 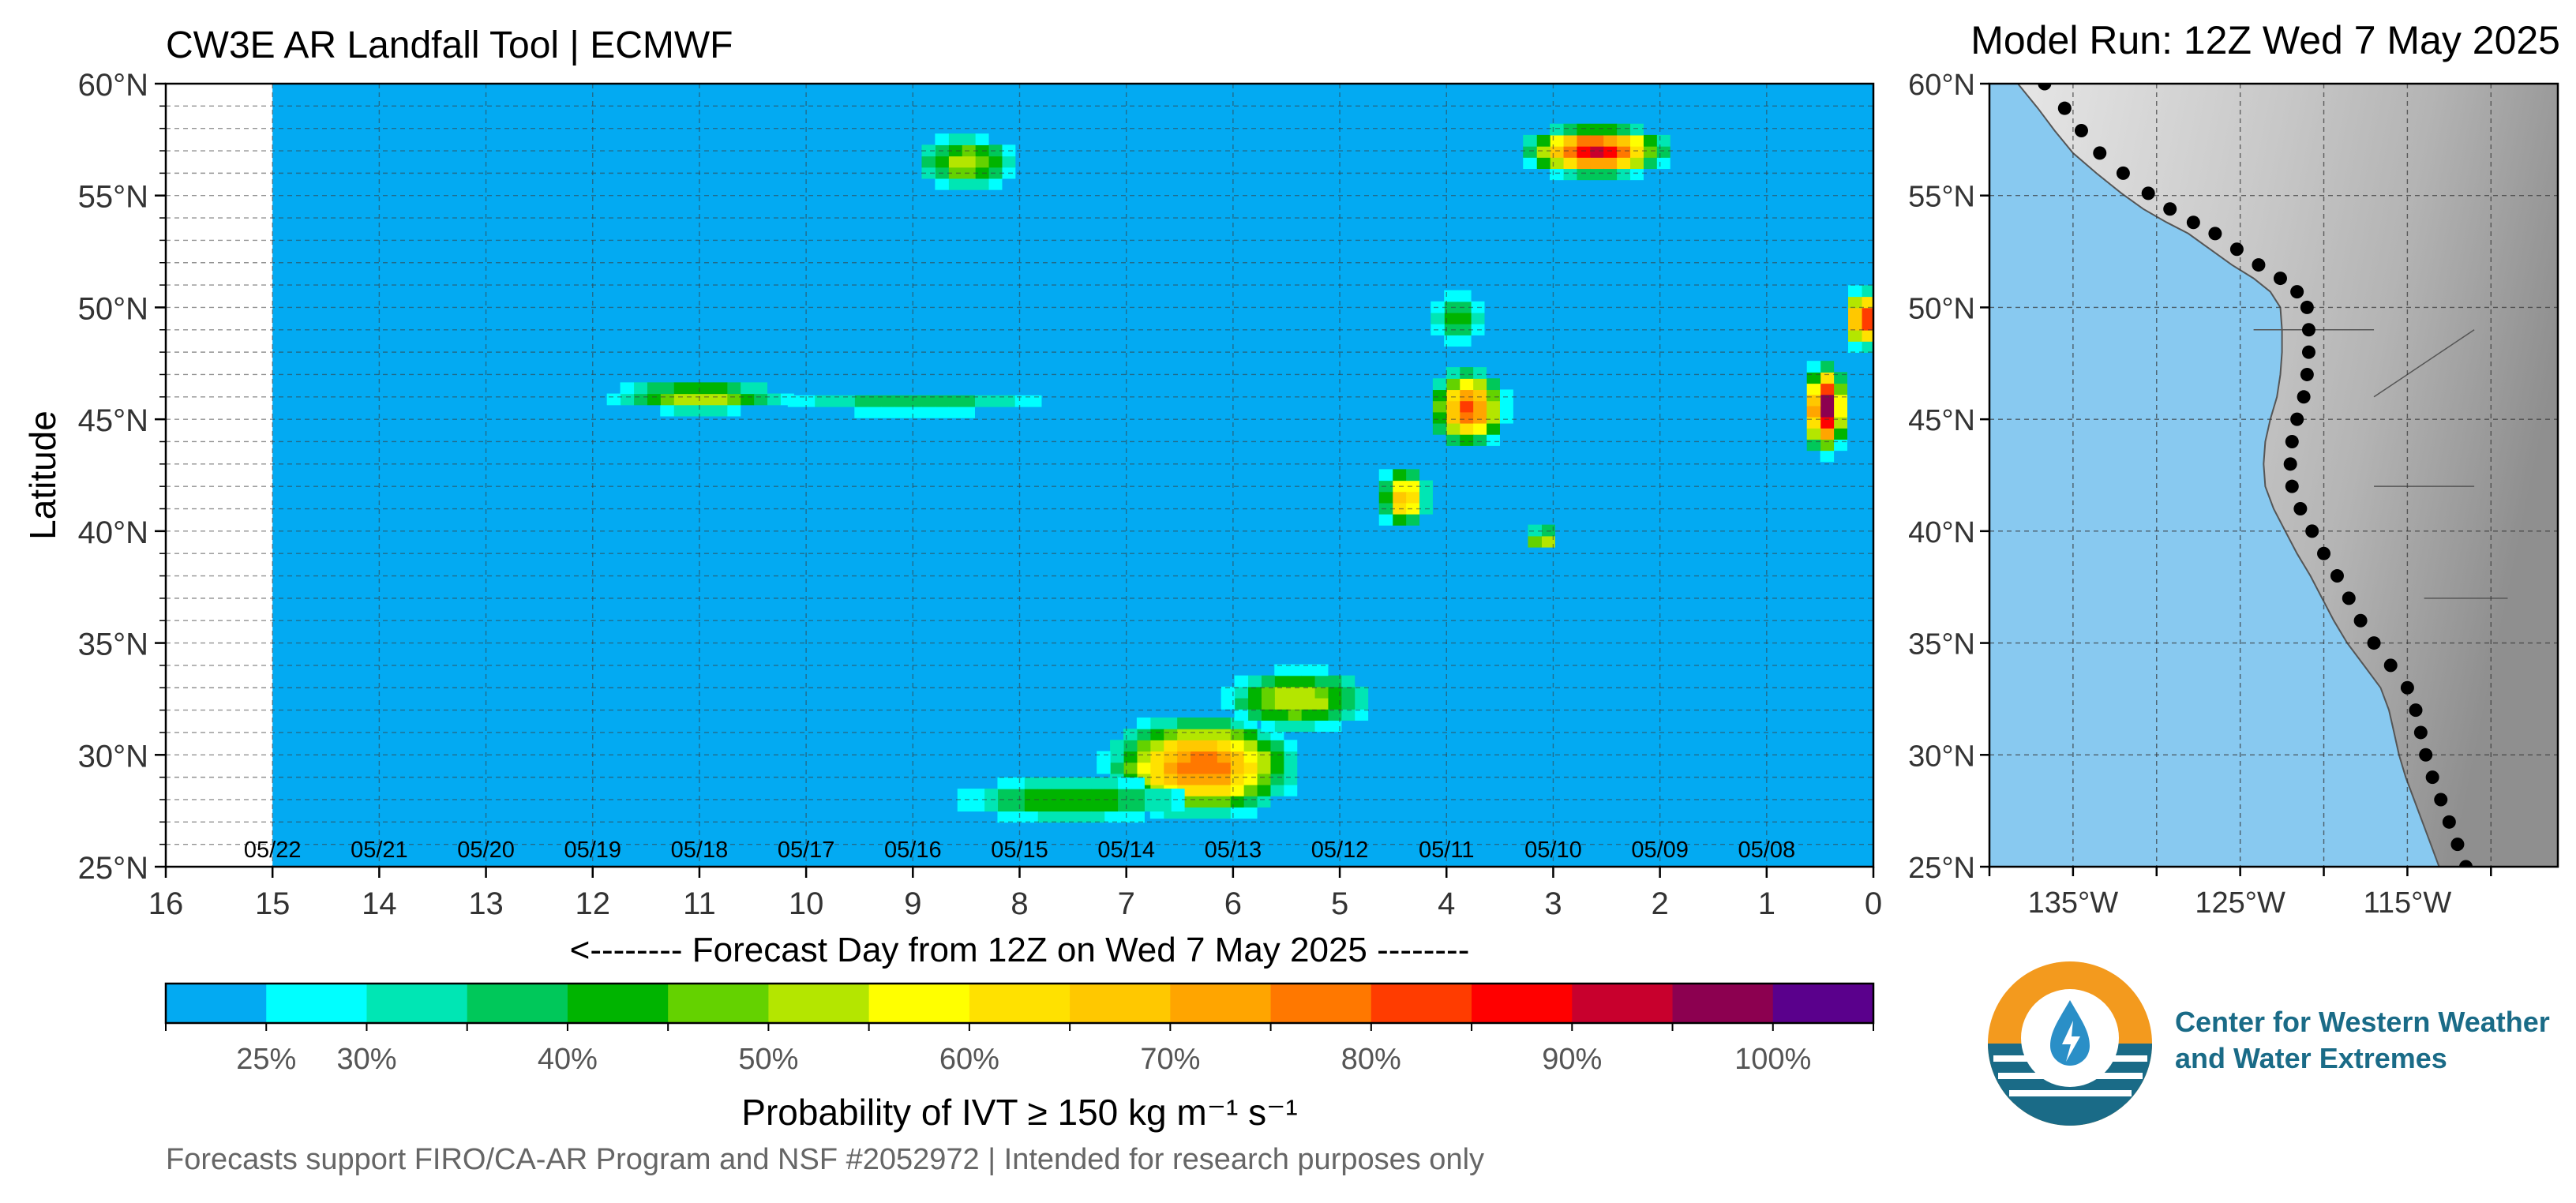 I want to click on chart-title: CW3E AR Landfall Tool | ECMWF, so click(x=450, y=45).